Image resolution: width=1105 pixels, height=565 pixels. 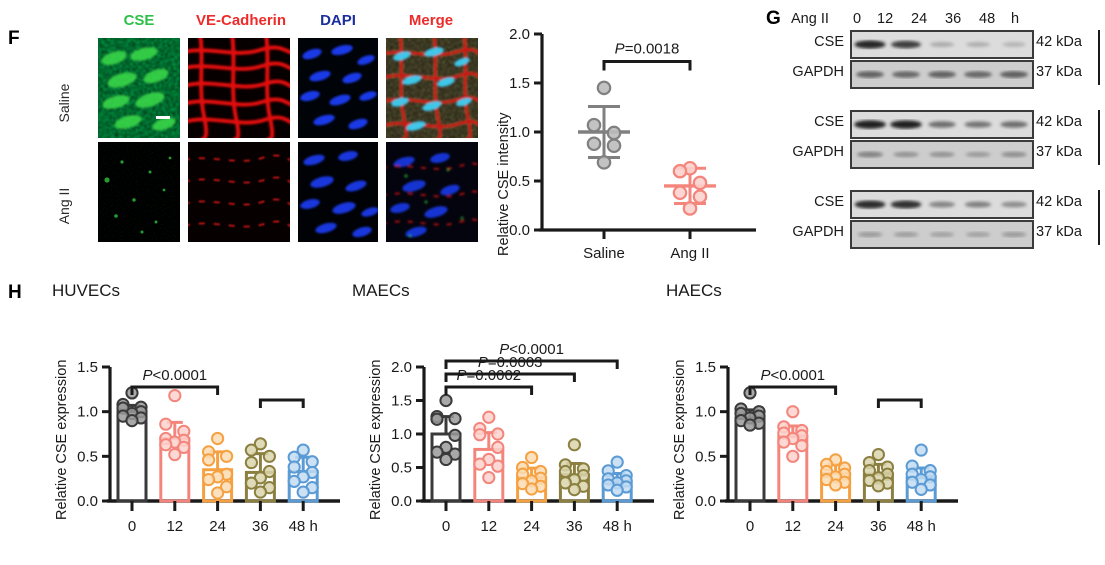 What do you see at coordinates (830, 432) in the screenshot?
I see `panel-h-chart-haecs: 0.0 0.5 1.0 1.5 0 12 24 36 48 h P<0.0001` at bounding box center [830, 432].